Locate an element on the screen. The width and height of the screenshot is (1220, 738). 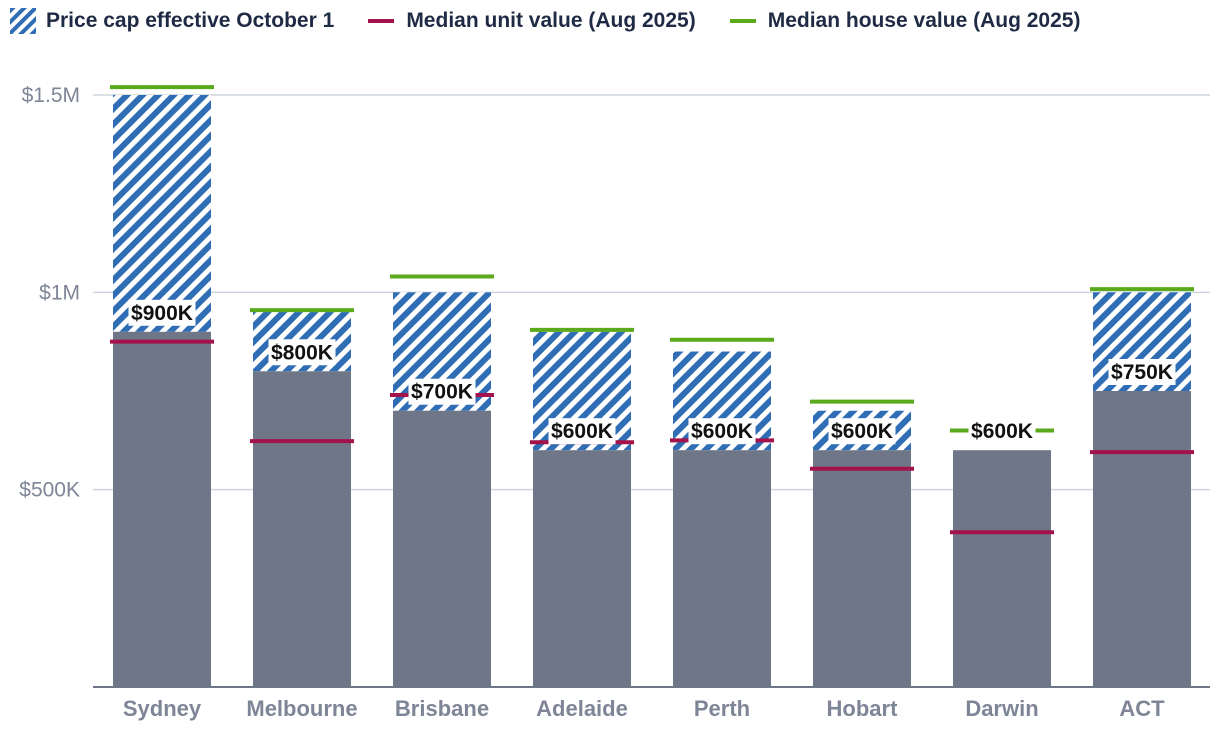
y-tick-label: $1.5M is located at coordinates (51, 95).